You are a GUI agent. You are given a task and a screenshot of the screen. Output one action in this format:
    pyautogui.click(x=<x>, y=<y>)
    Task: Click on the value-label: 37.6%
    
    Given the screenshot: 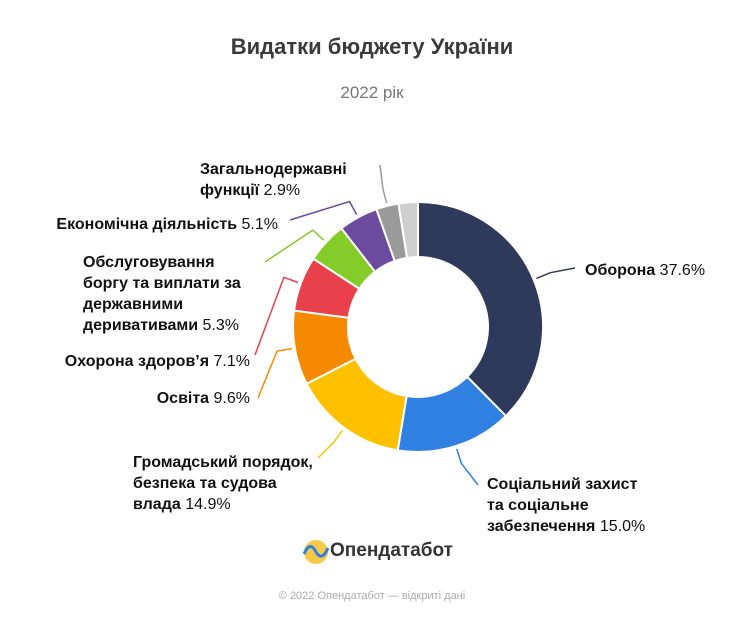 What is the action you would take?
    pyautogui.click(x=682, y=270)
    